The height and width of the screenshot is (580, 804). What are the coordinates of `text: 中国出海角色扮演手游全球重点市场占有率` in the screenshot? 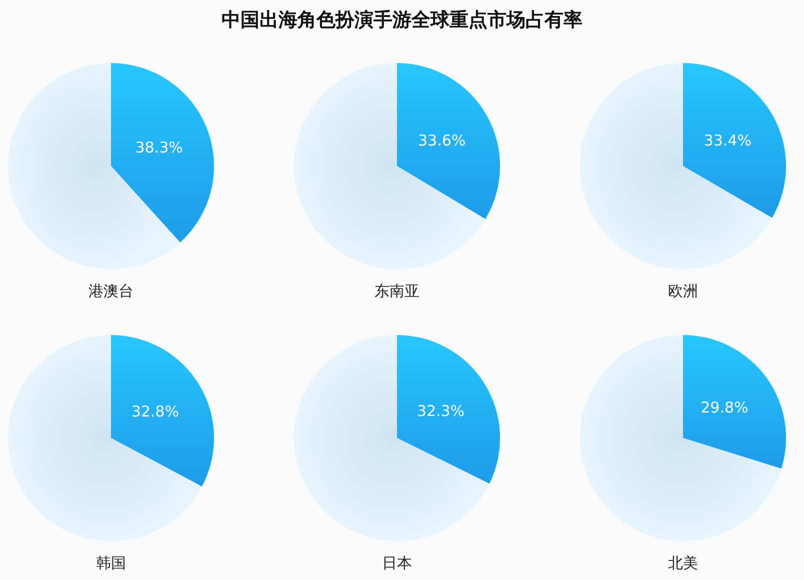 It's located at (402, 20).